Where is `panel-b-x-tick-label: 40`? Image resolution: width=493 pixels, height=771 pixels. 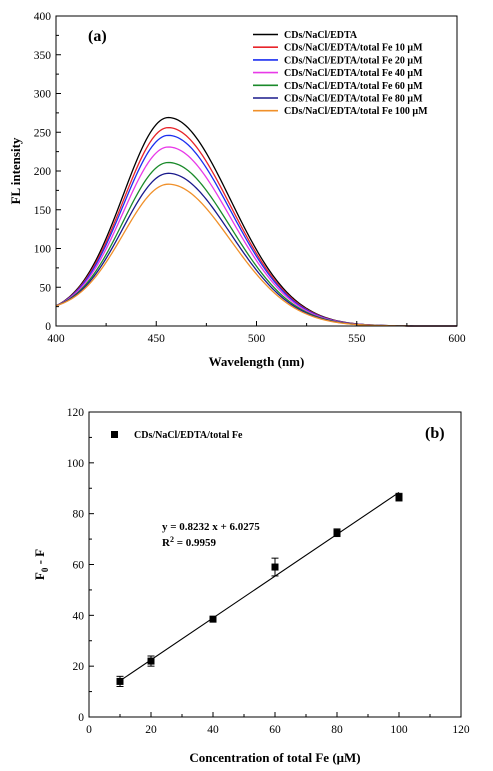 panel-b-x-tick-label: 40 is located at coordinates (213, 730).